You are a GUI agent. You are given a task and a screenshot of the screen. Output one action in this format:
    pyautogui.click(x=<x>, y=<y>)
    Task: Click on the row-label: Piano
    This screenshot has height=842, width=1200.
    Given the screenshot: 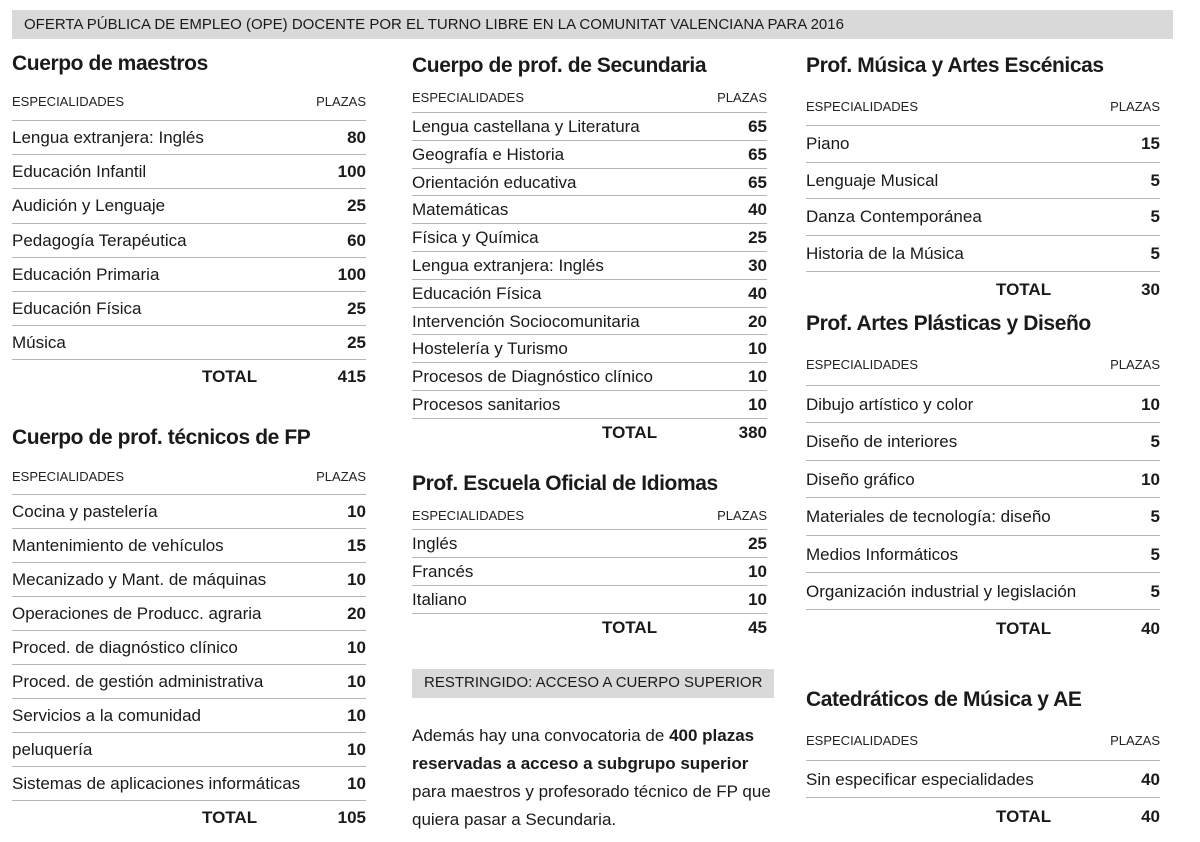 What is the action you would take?
    pyautogui.click(x=828, y=143)
    